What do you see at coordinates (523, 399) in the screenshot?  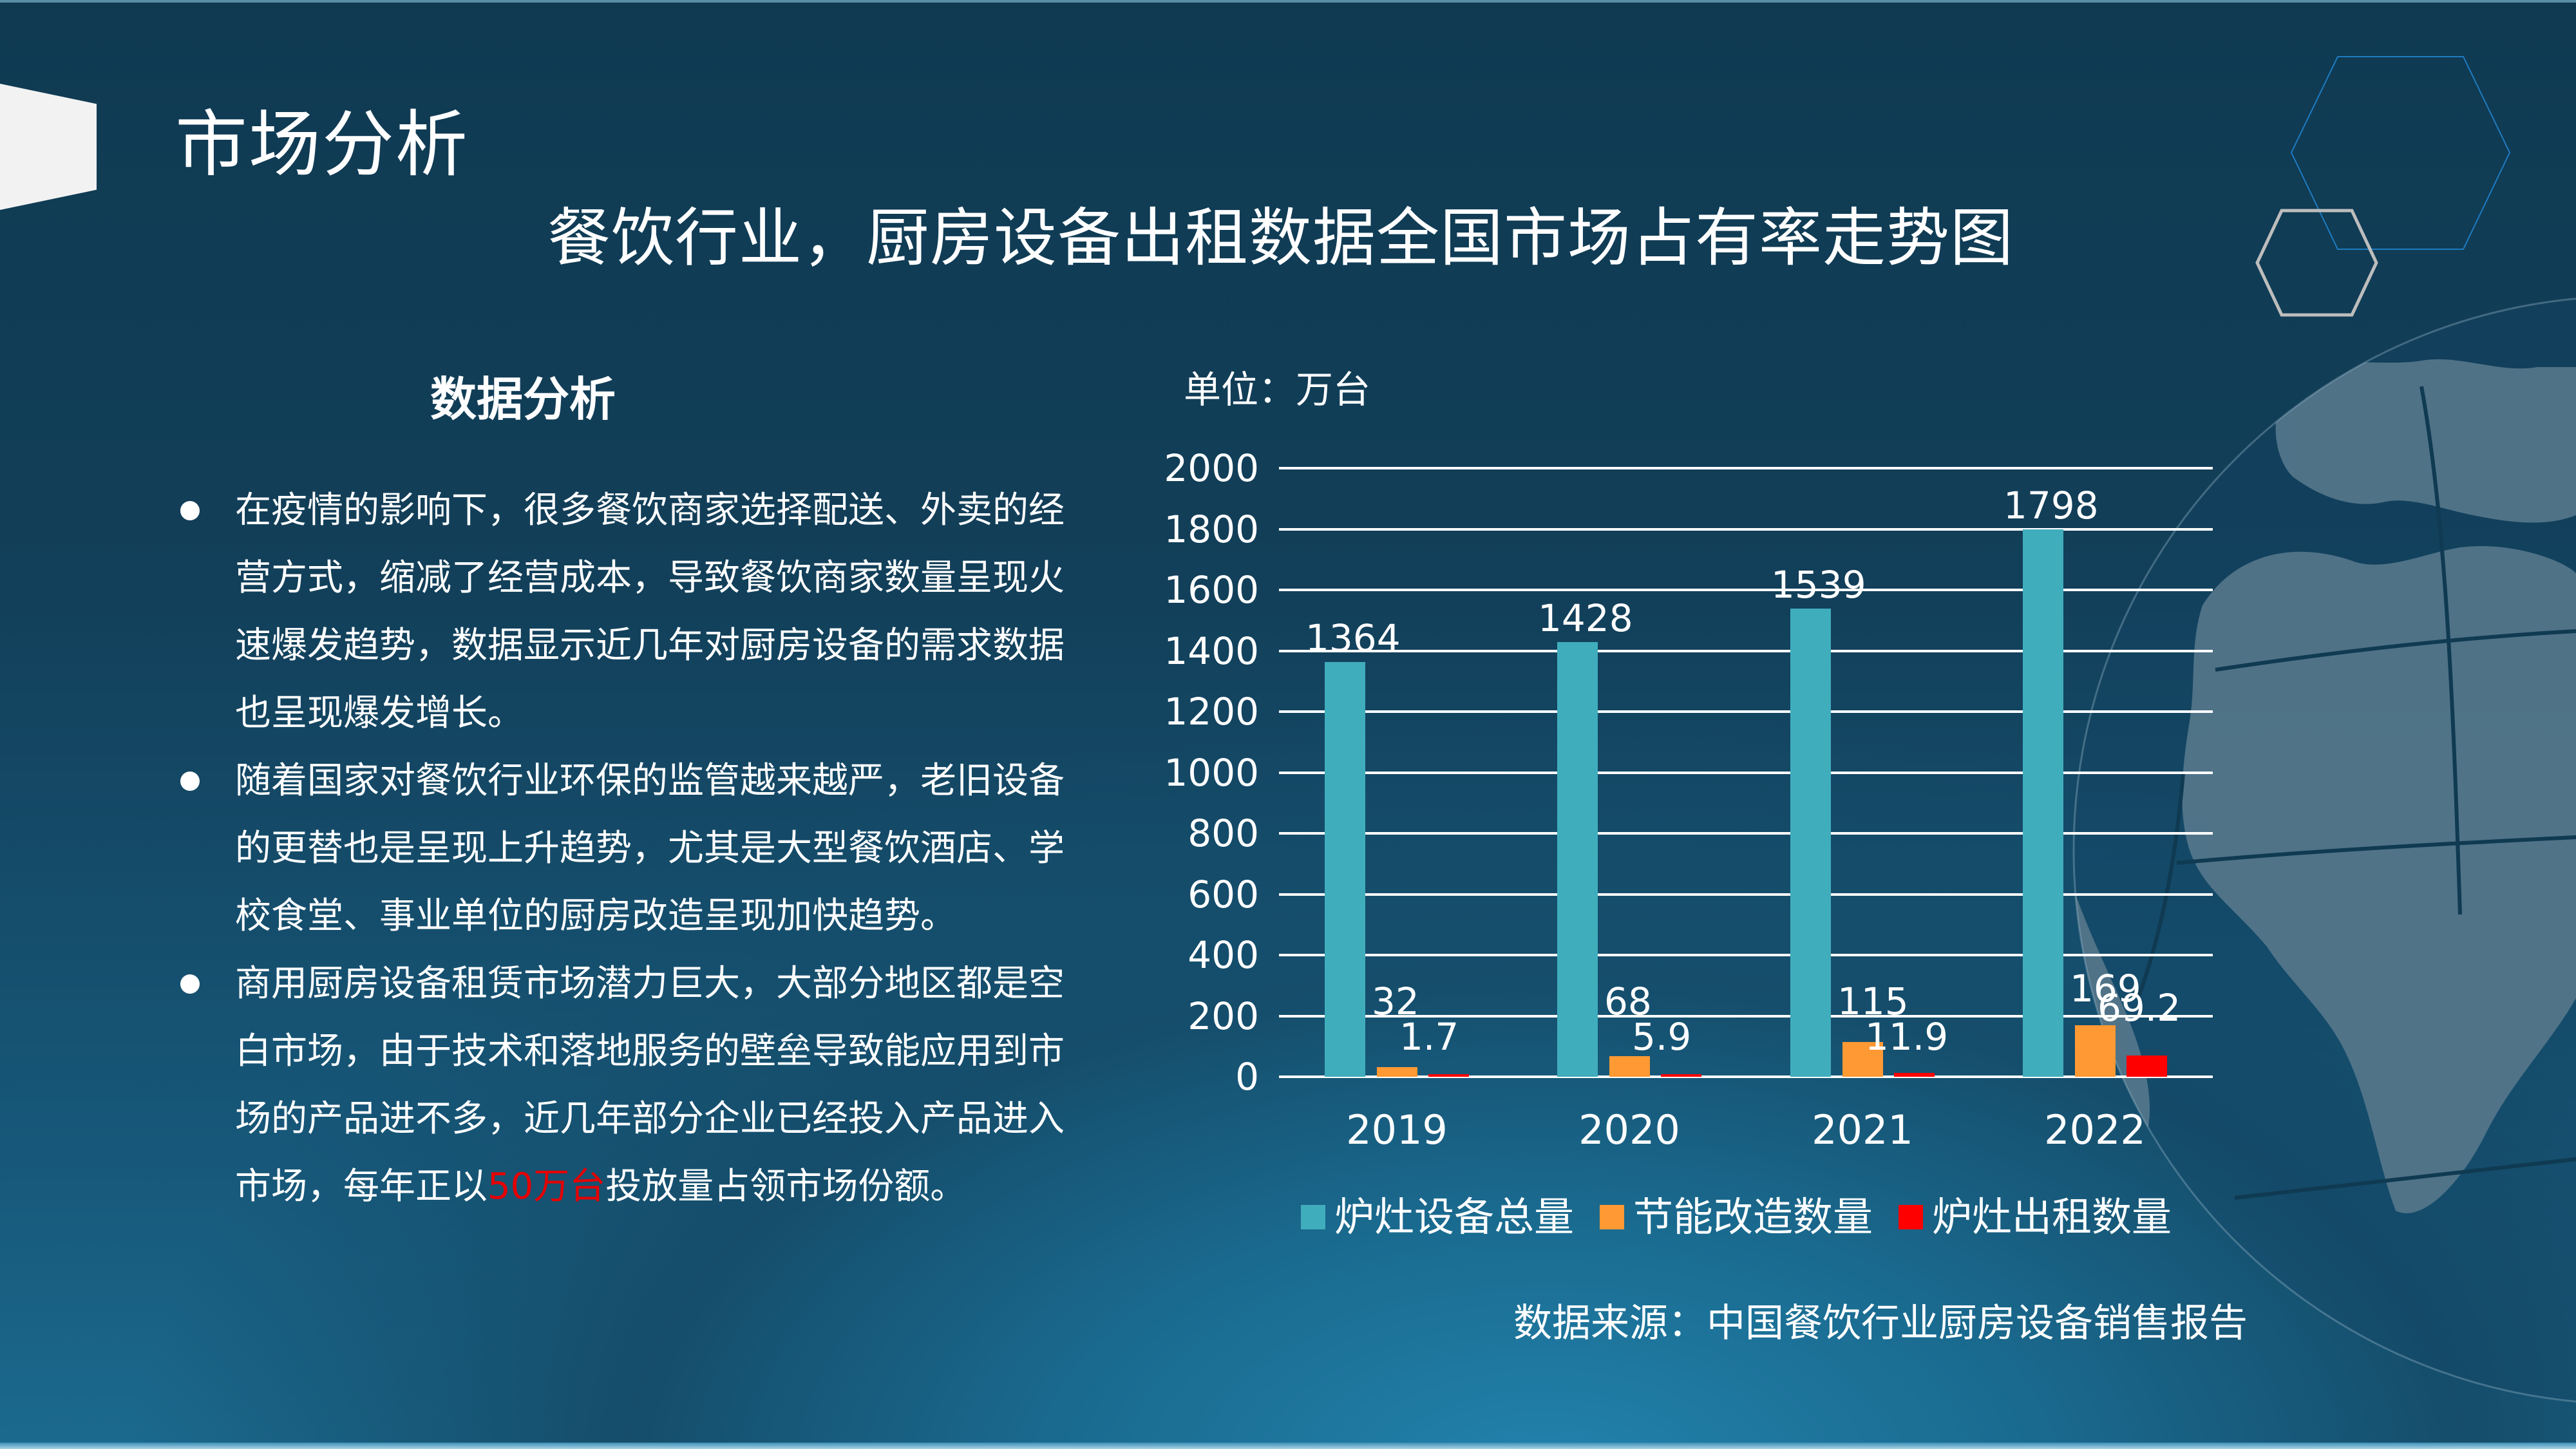 I see `analysis-heading: 数据分析` at bounding box center [523, 399].